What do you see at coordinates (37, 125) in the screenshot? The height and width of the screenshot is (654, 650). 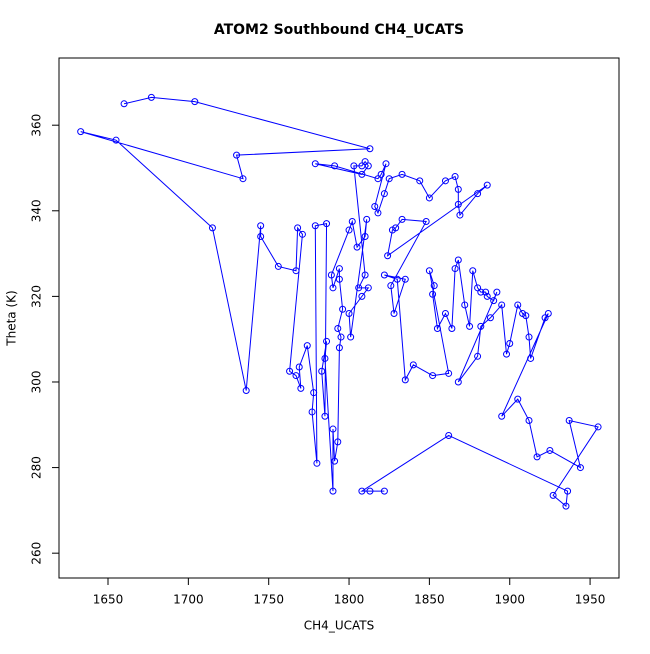 I see `y-tick-label: 360` at bounding box center [37, 125].